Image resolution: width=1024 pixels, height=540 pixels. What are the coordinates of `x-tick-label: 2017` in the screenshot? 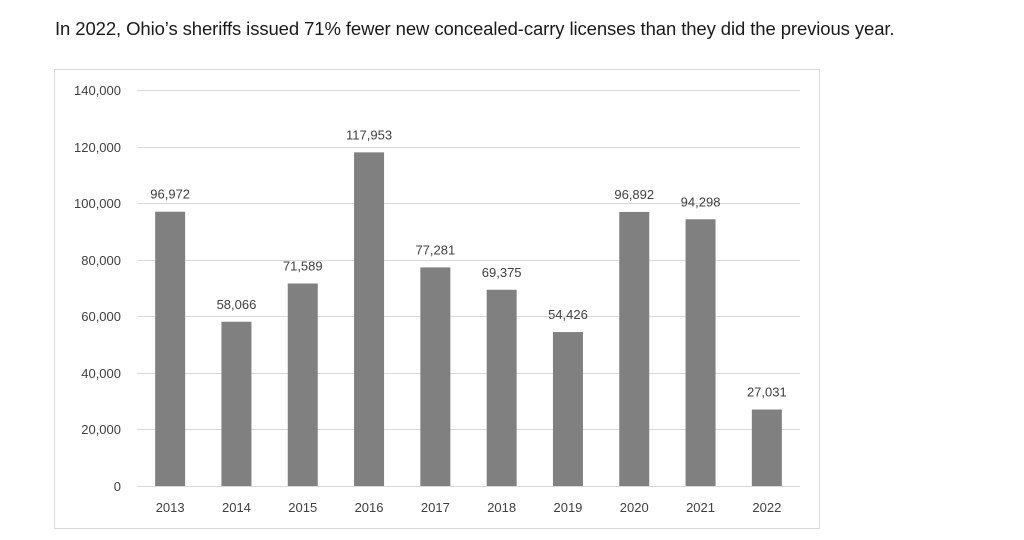 It's located at (435, 507).